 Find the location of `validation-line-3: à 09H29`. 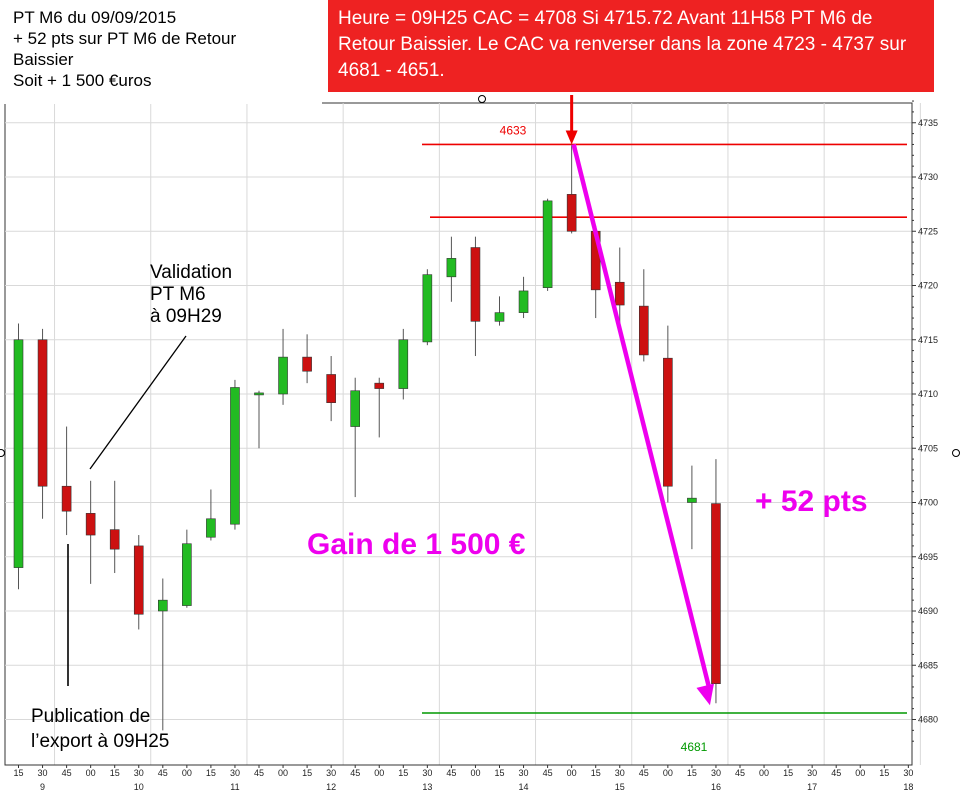

validation-line-3: à 09H29 is located at coordinates (186, 316).